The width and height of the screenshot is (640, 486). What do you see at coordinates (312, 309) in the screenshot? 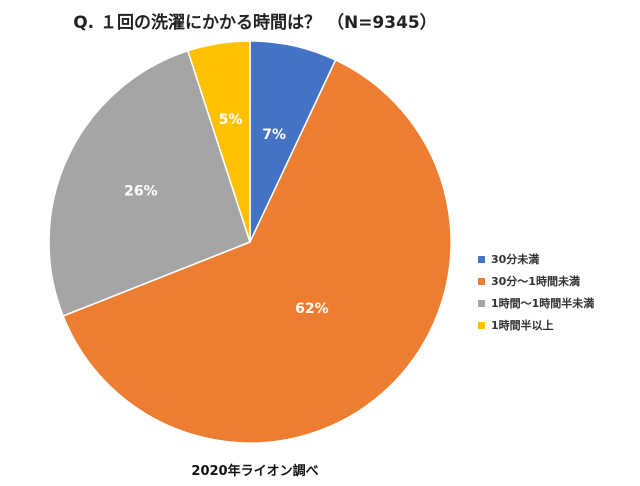
I see `slice-label: 62%` at bounding box center [312, 309].